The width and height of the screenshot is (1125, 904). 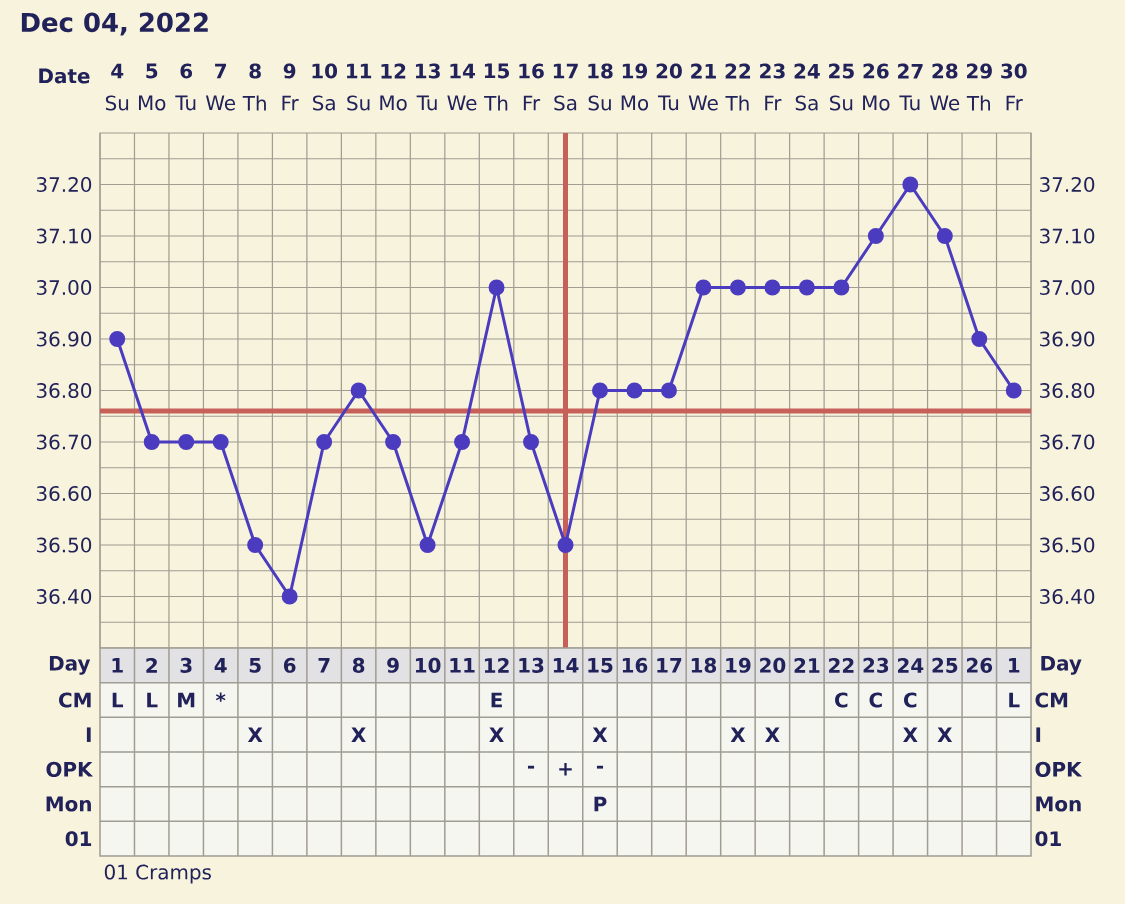 What do you see at coordinates (324, 103) in the screenshot?
I see `x-tick-label: Sa` at bounding box center [324, 103].